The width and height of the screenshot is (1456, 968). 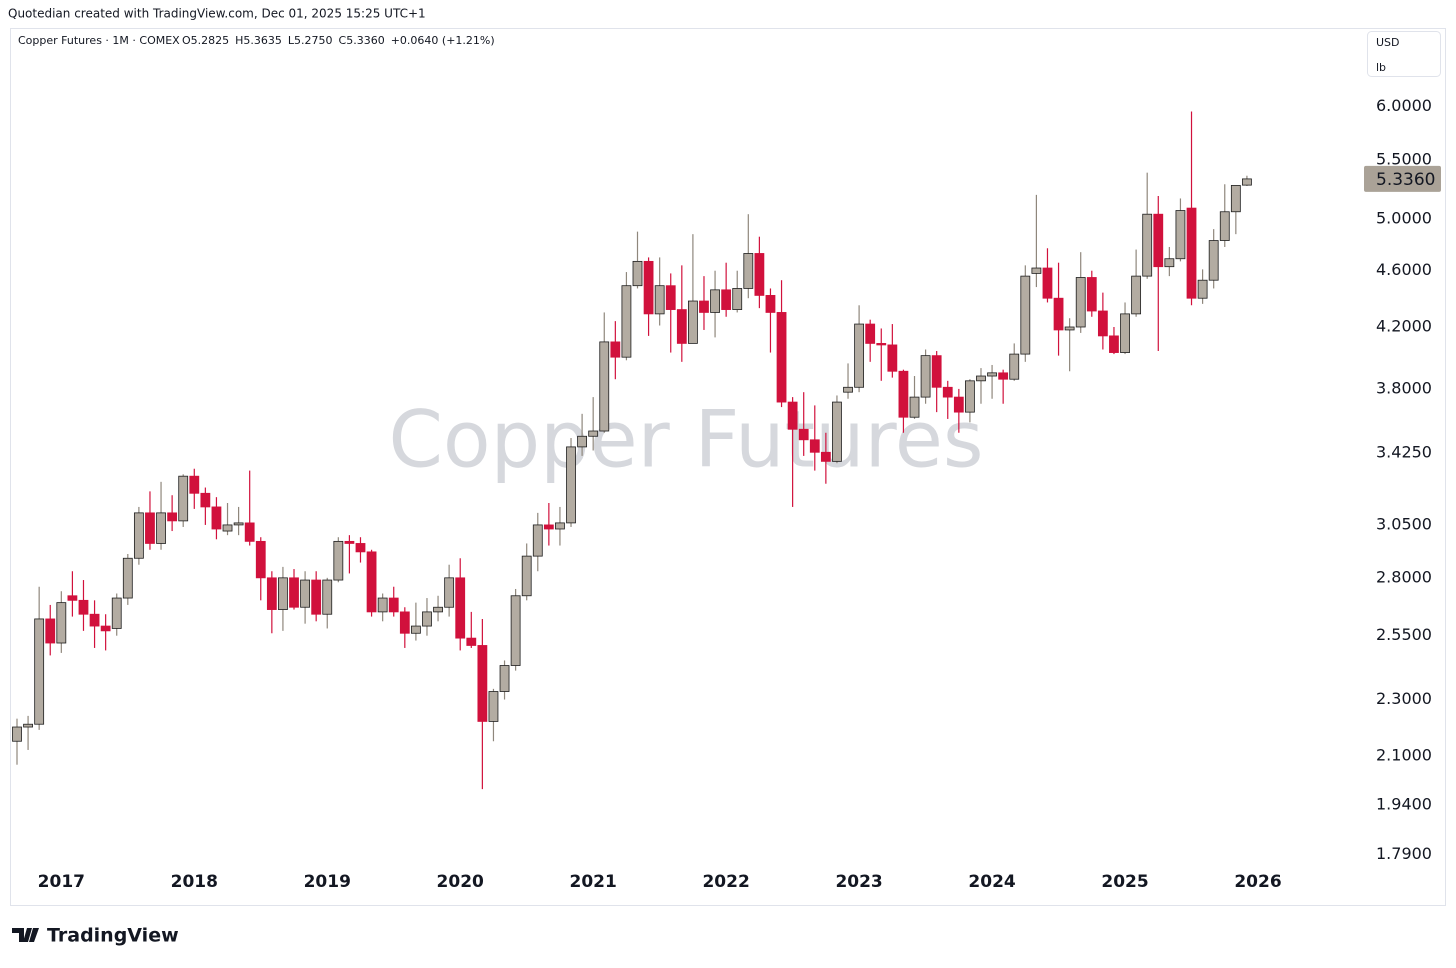 I want to click on y-tick-label: 3.0500, so click(x=1404, y=523).